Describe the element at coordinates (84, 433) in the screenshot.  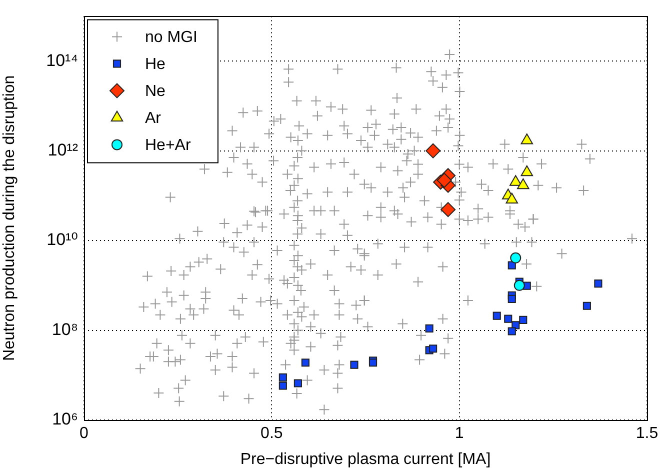
I see `x-tick-label: 0` at that location.